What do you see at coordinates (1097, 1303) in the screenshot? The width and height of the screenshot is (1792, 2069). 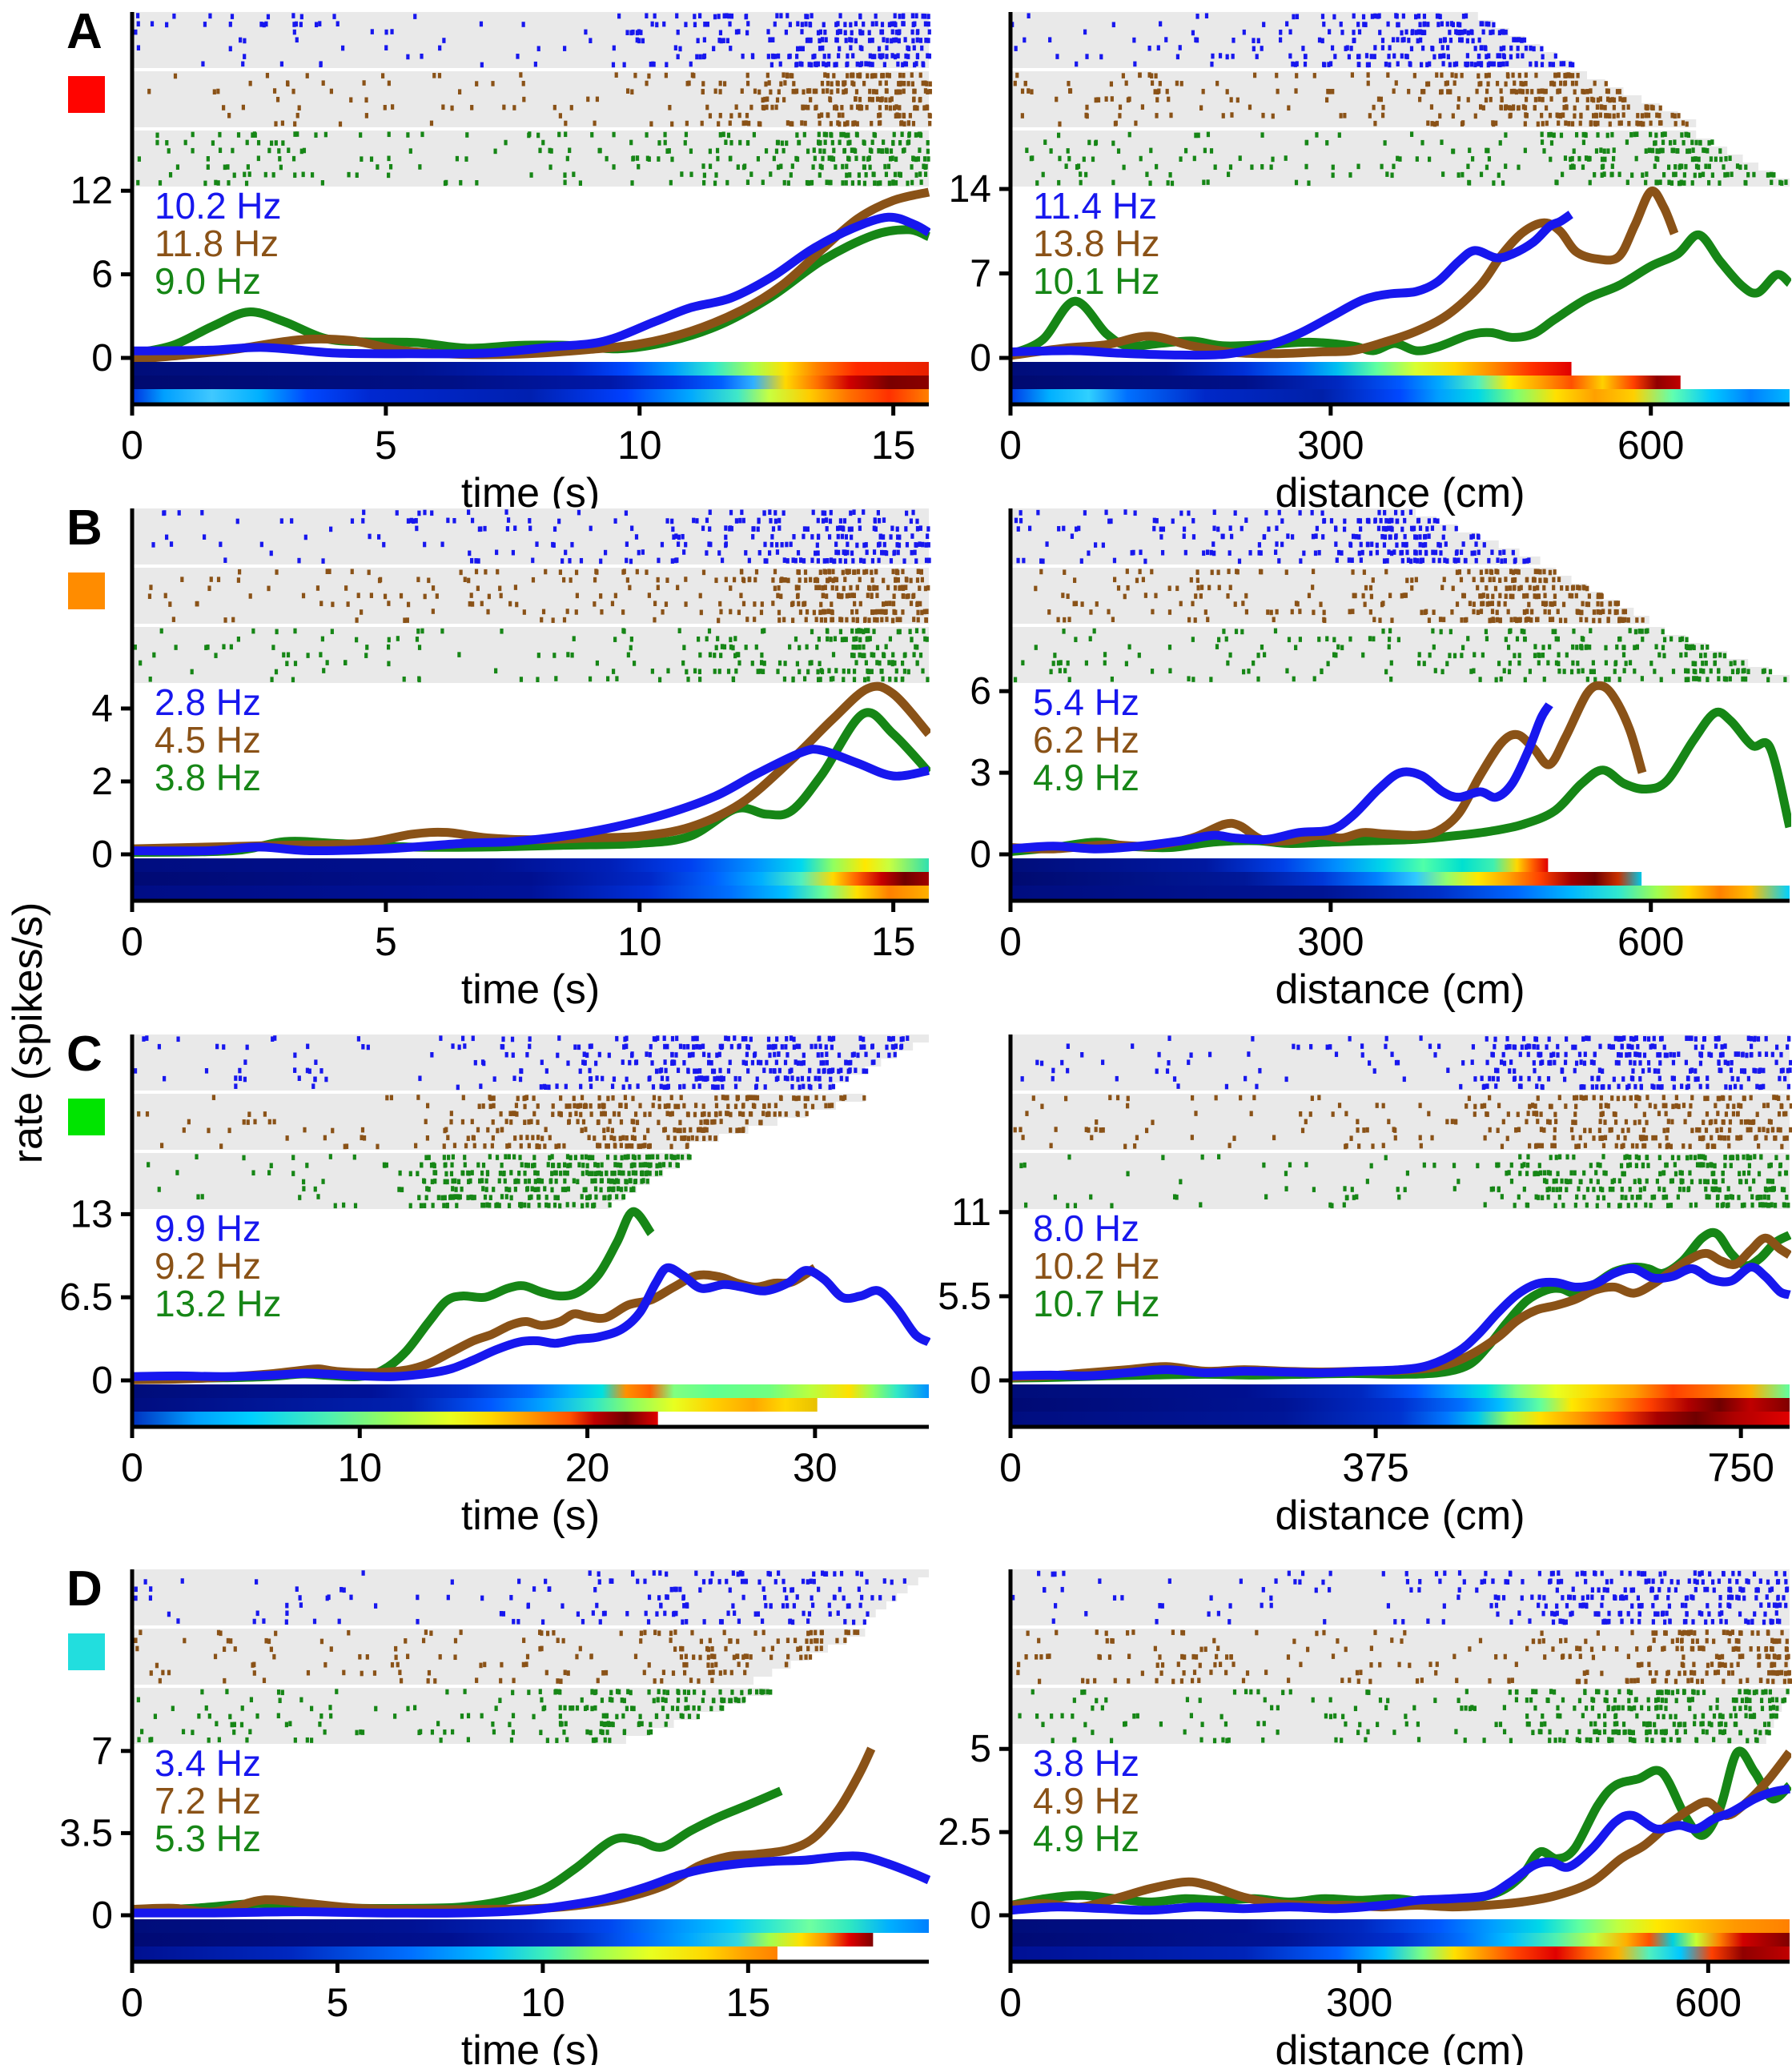 I see `peak-rate-label-green: 10.7 Hz` at bounding box center [1097, 1303].